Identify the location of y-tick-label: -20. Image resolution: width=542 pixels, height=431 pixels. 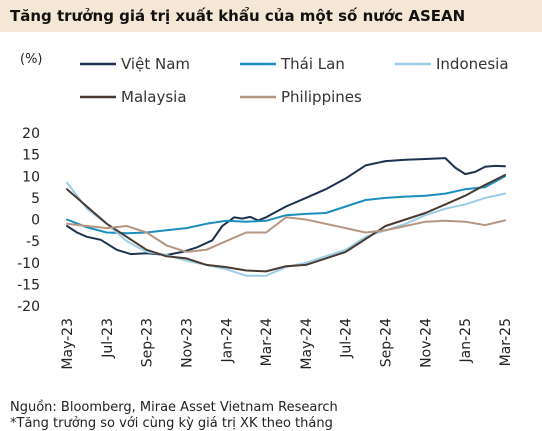
(28, 307).